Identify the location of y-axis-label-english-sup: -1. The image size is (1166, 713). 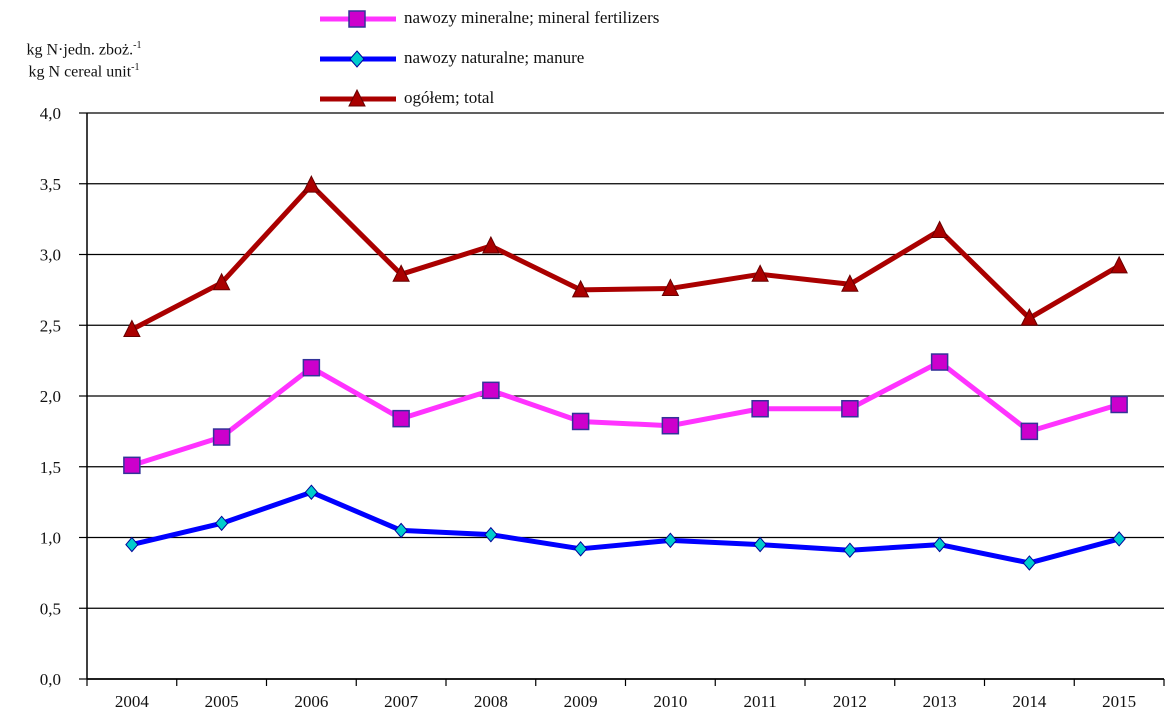
(135, 67).